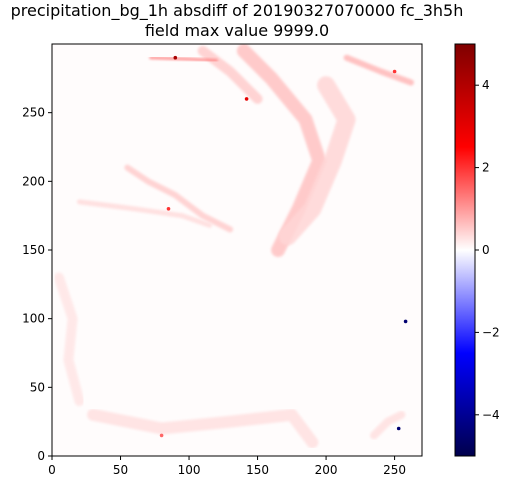 Image resolution: width=505 pixels, height=480 pixels. I want to click on x-tick-label: 100, so click(189, 470).